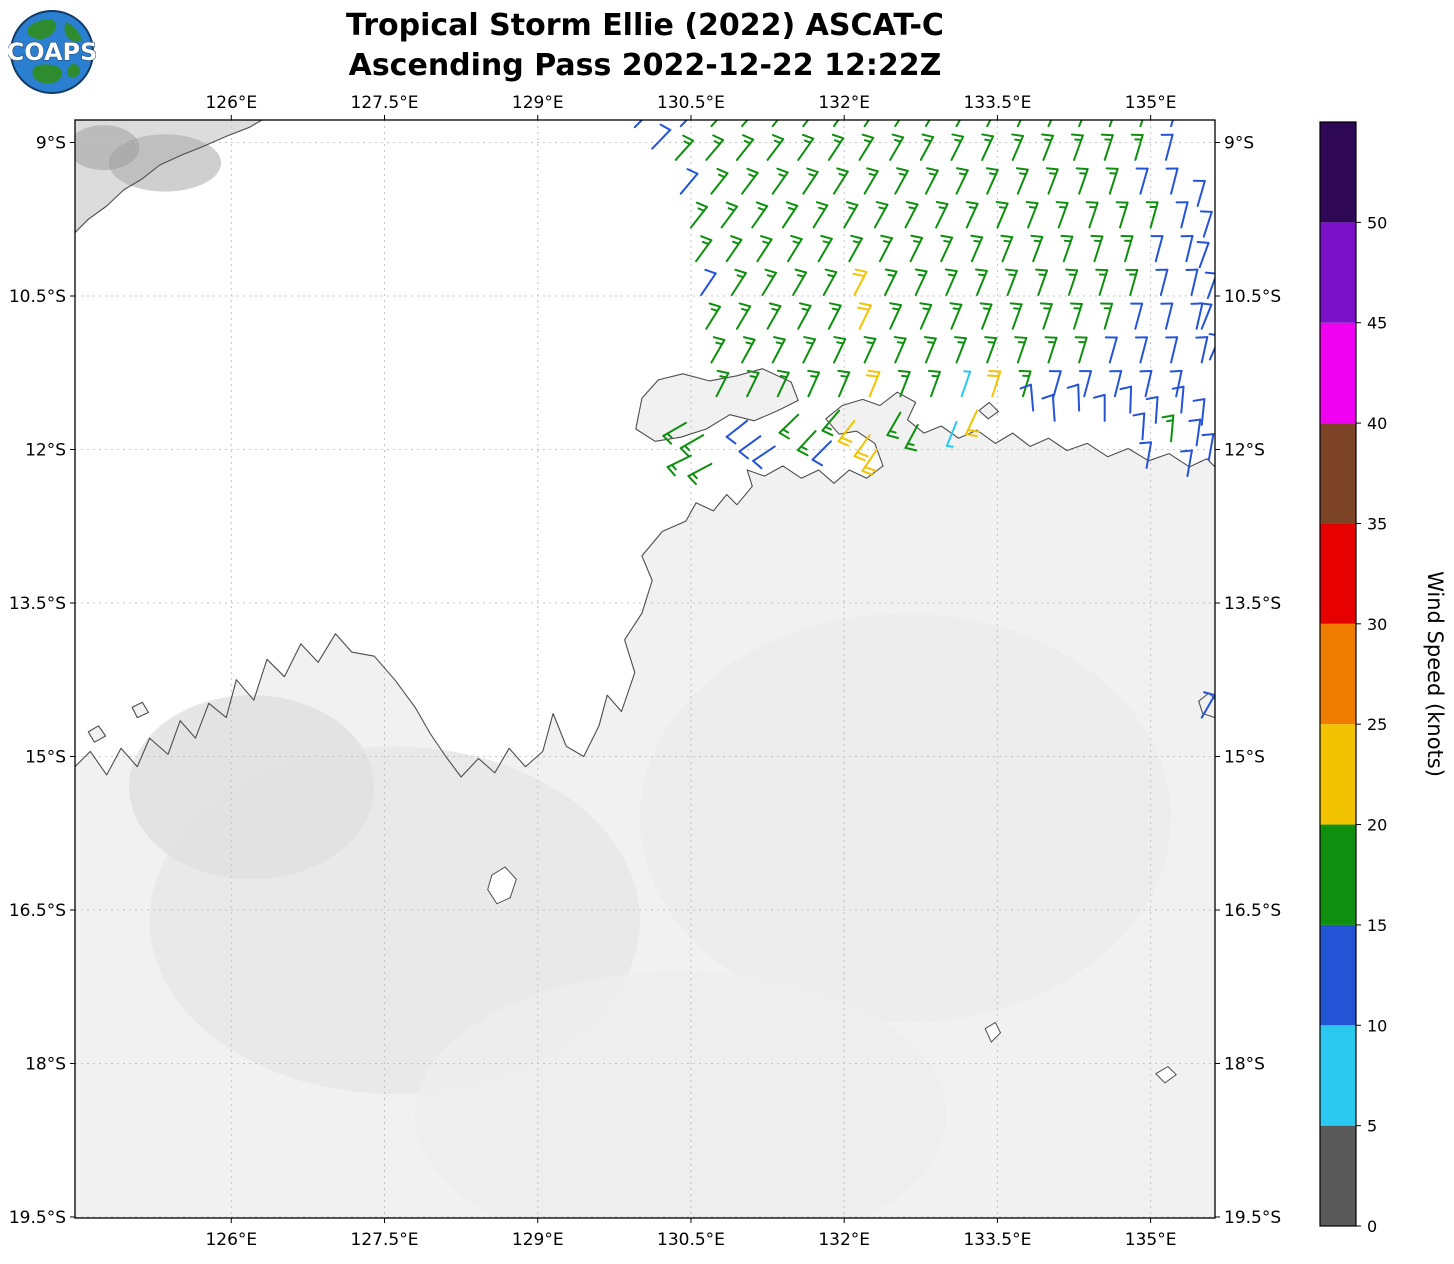  Describe the element at coordinates (1244, 757) in the screenshot. I see `y-tick-label-right: 15°S` at that location.